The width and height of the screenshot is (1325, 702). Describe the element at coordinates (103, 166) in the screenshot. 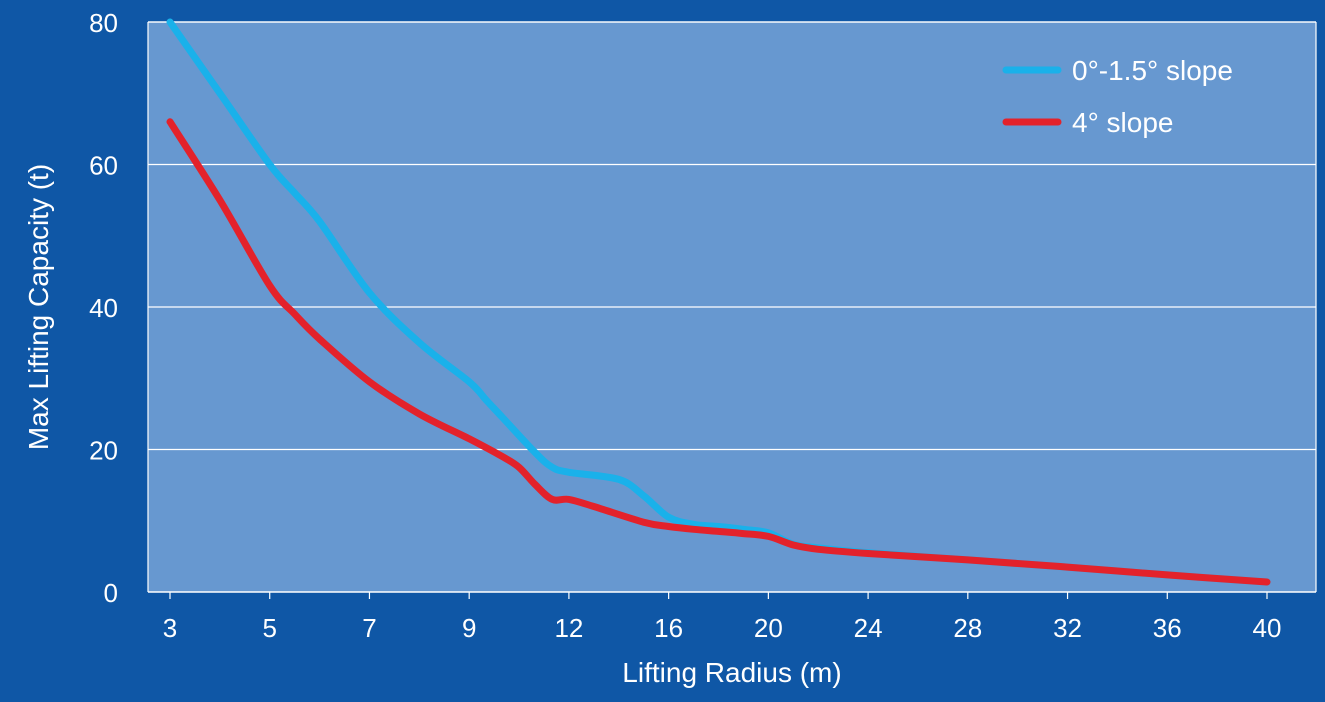

I see `y-tick-label-60: 60` at that location.